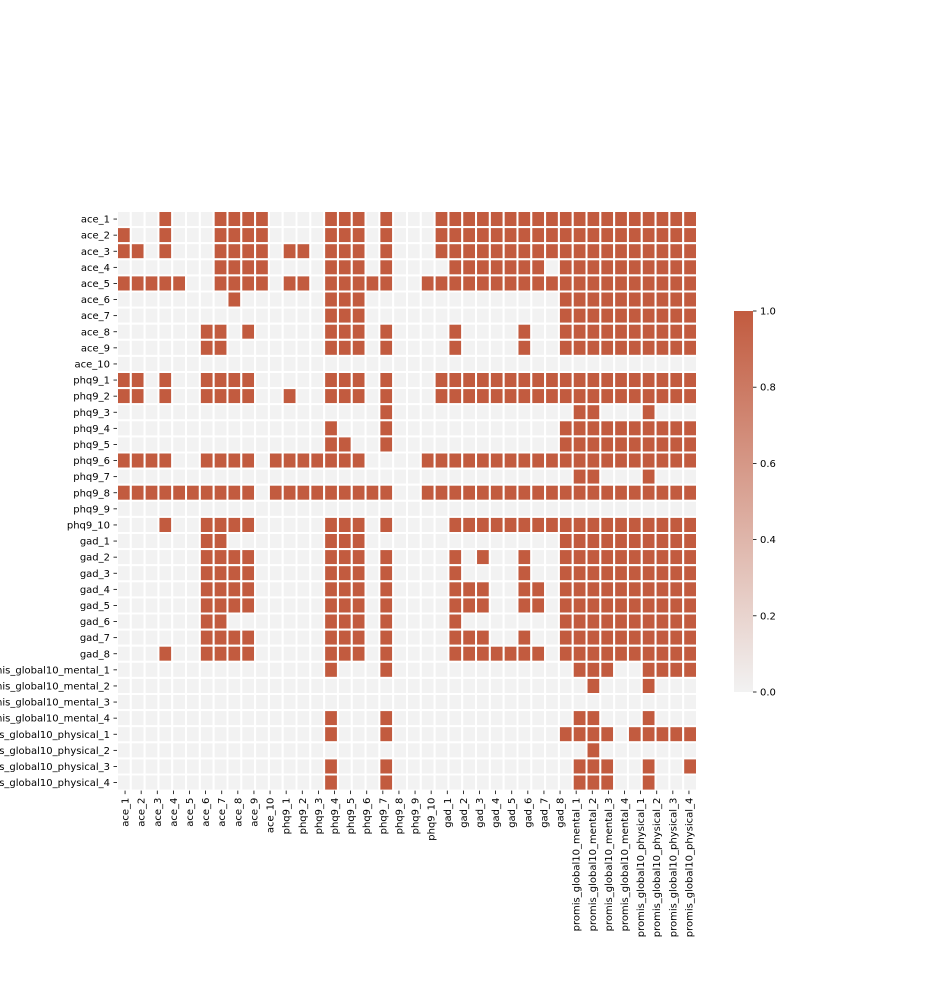  Describe the element at coordinates (55, 783) in the screenshot. I see `y-tick-label: promis_global10_physical_4` at that location.